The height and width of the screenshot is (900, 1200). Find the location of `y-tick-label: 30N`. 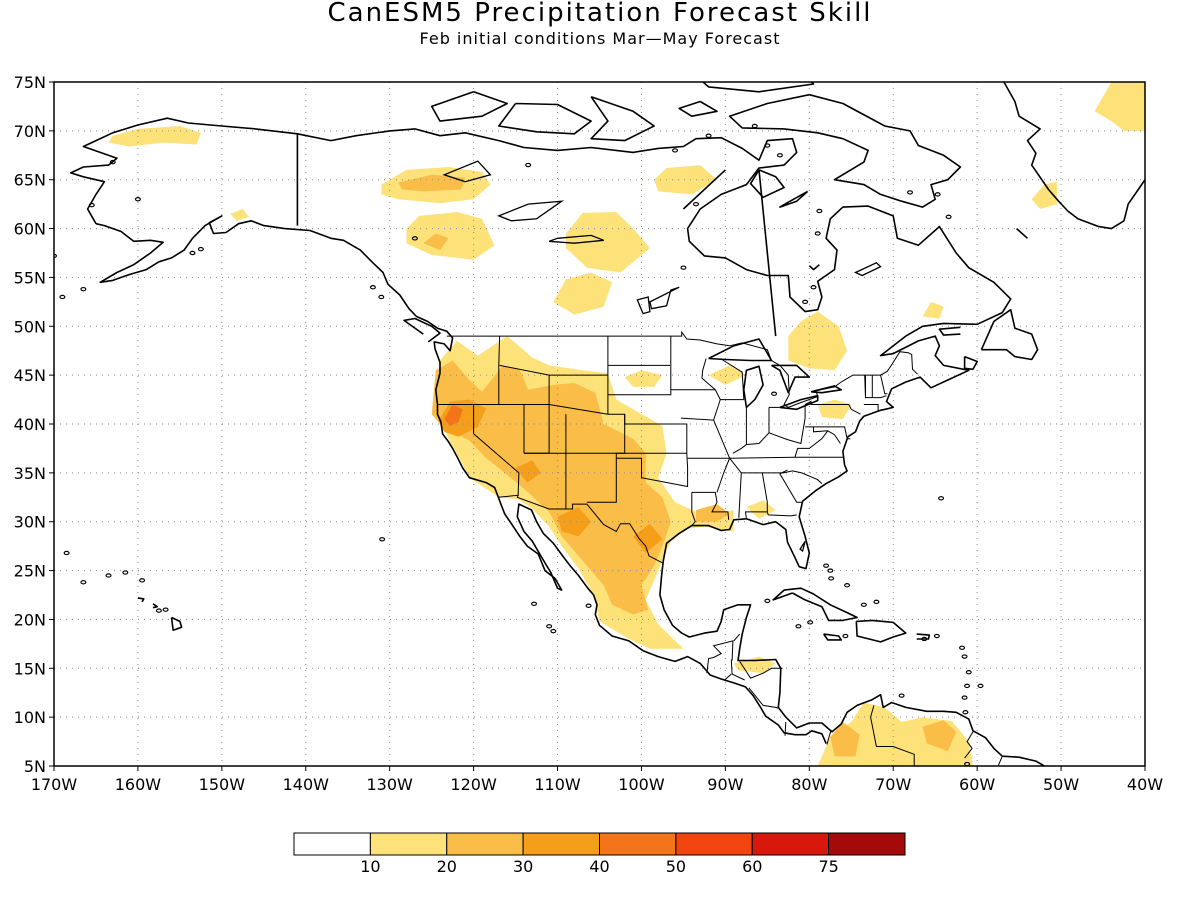

y-tick-label: 30N is located at coordinates (30, 522).